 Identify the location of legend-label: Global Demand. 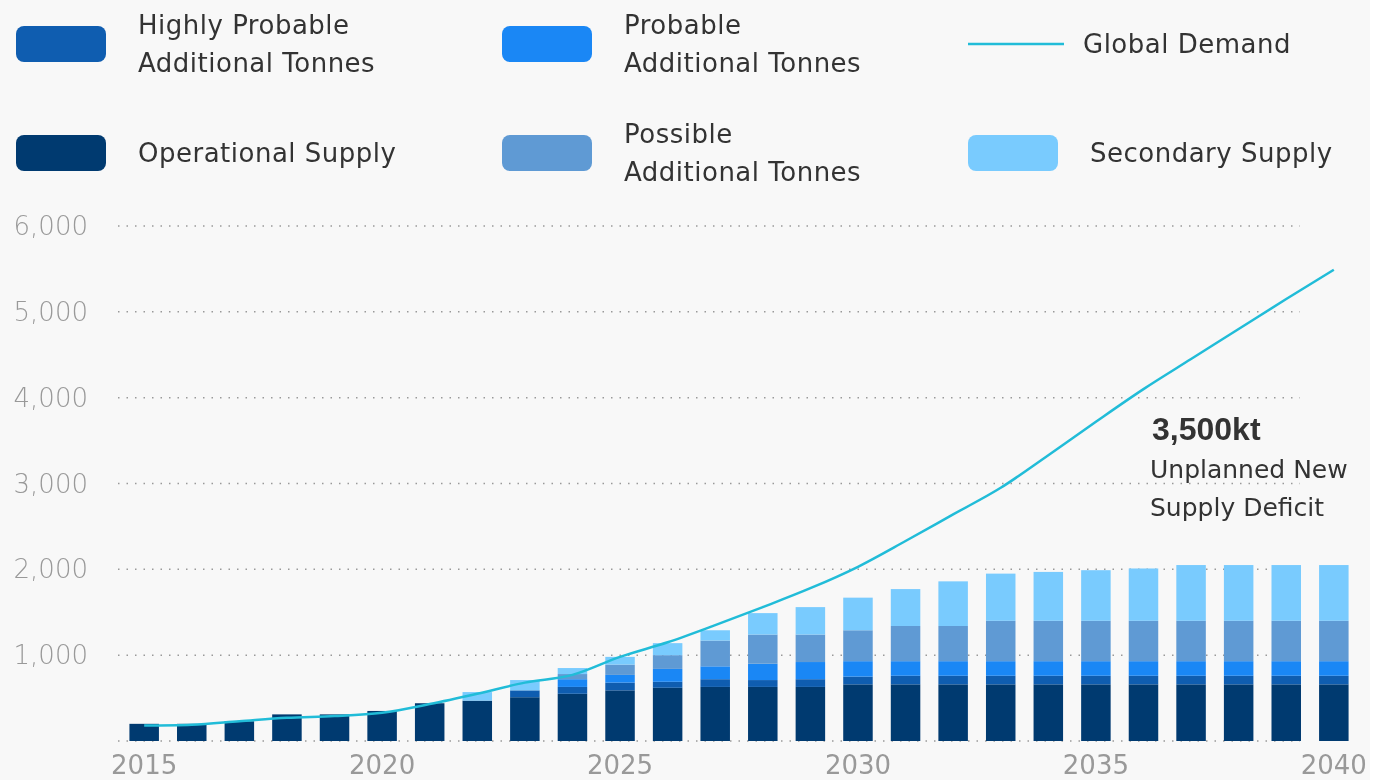
(1187, 44).